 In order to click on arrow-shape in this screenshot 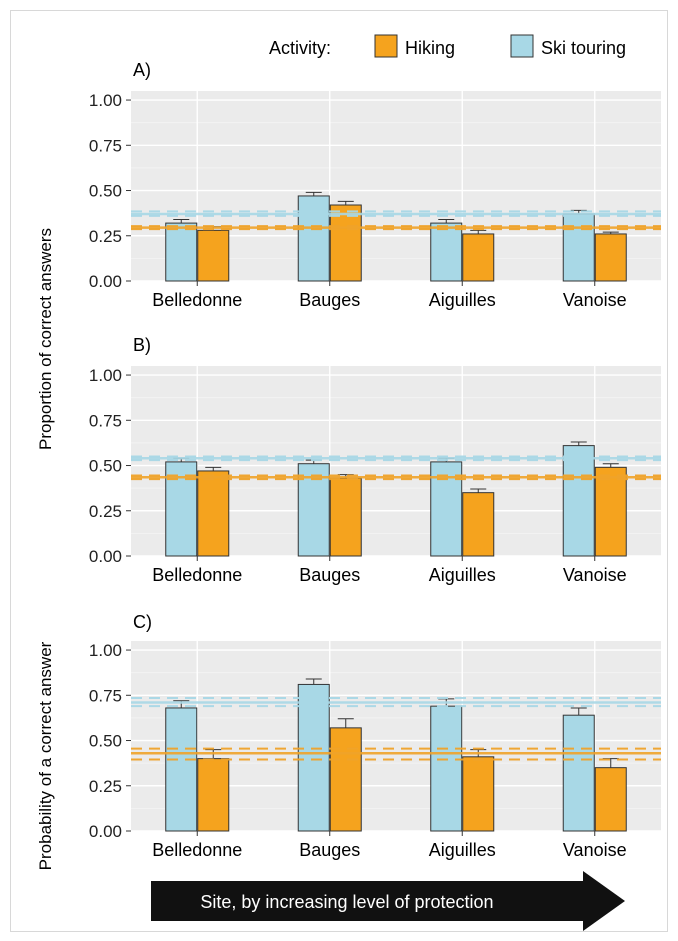, I will do `click(388, 901)`.